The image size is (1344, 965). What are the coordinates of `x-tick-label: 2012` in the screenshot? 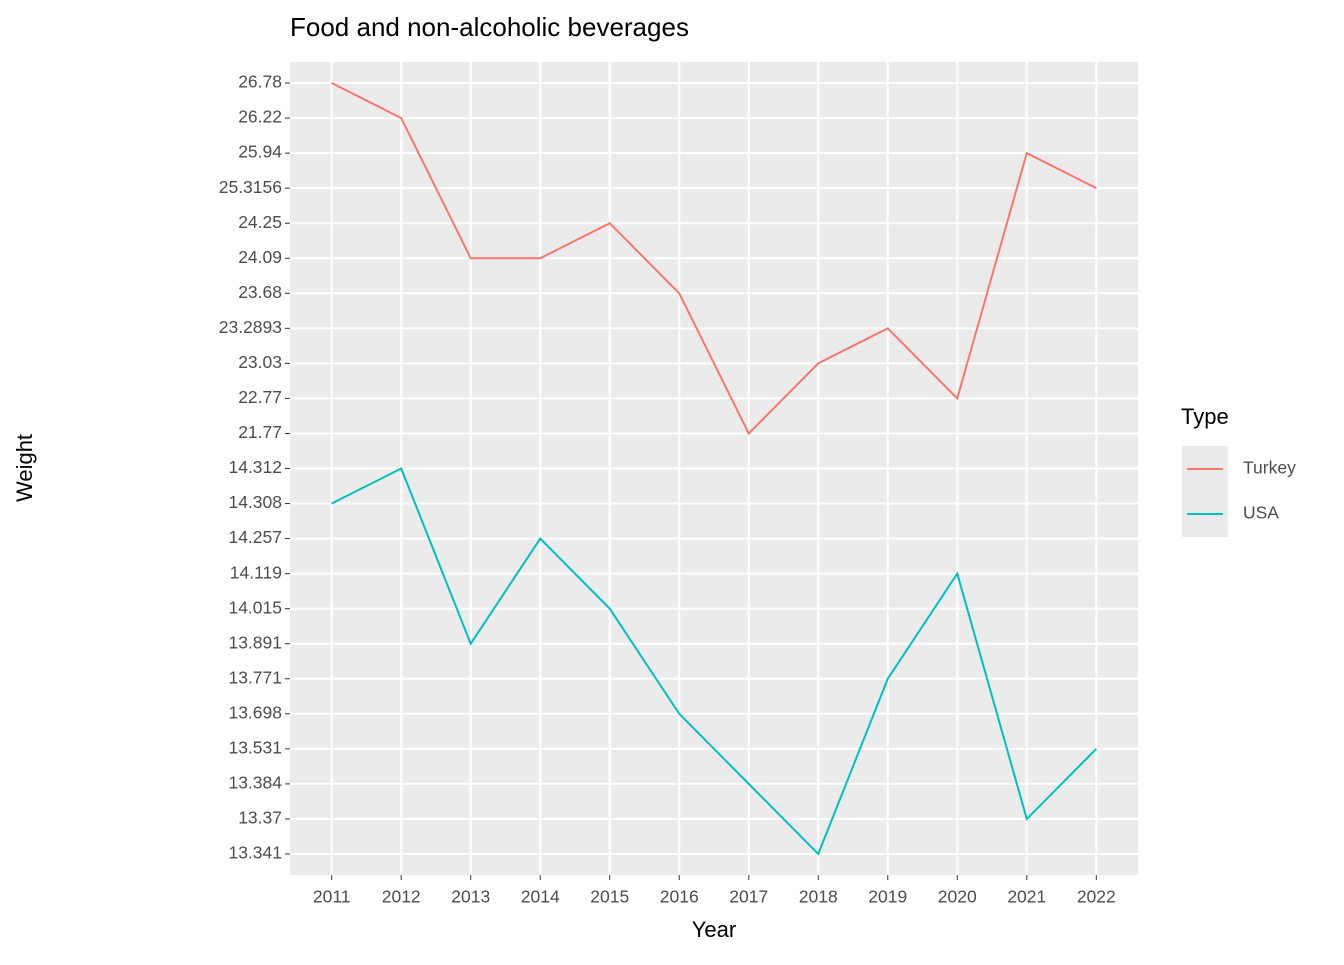 It's located at (401, 897).